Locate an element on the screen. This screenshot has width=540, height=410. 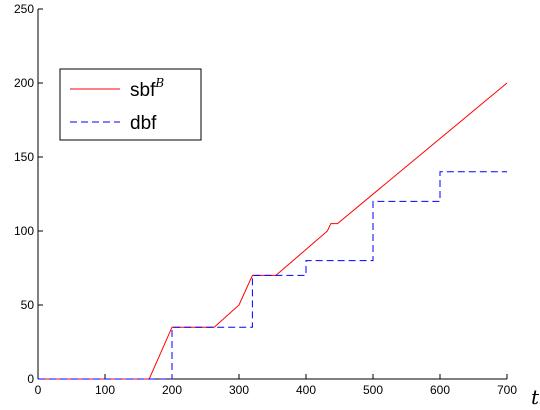
x-tick-label: 600 is located at coordinates (440, 390).